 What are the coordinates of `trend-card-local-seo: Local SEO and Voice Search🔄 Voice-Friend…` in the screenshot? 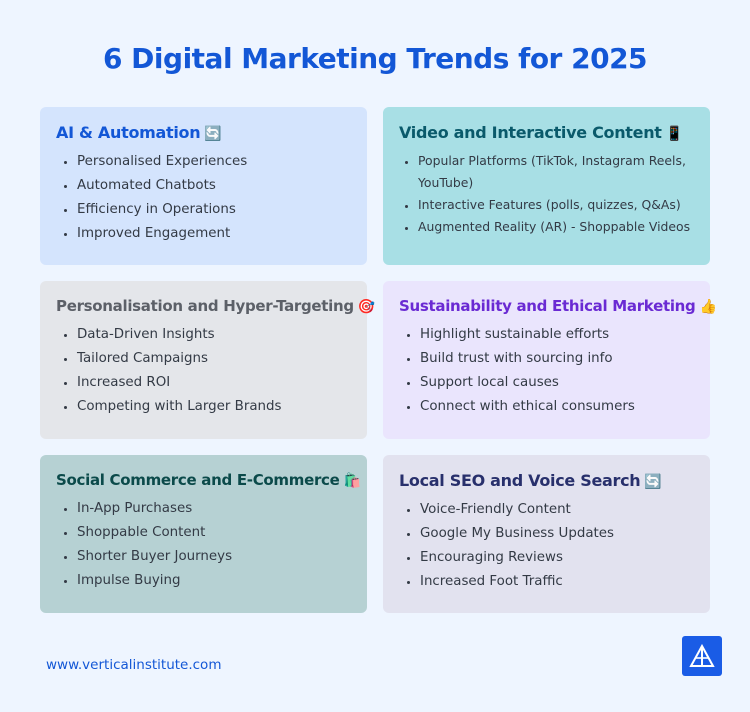 It's located at (546, 534).